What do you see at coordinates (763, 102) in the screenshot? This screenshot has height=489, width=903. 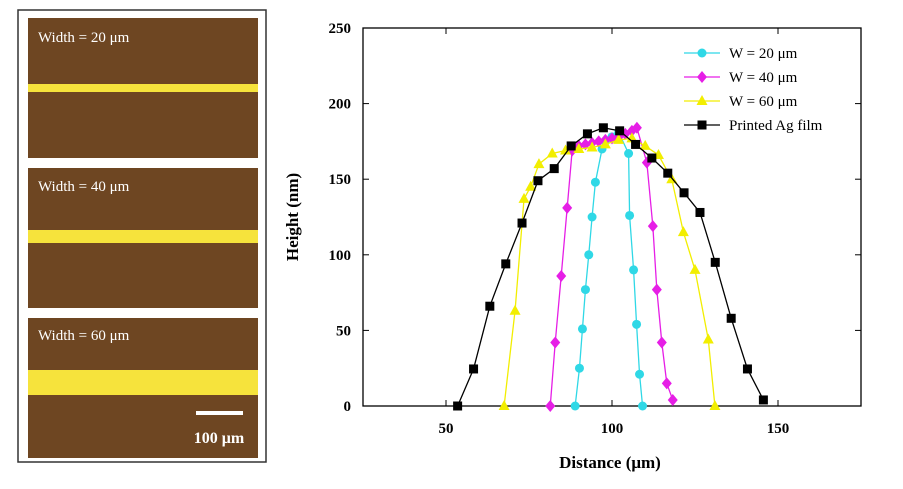 I see `legend-label: W = 60 μm` at bounding box center [763, 102].